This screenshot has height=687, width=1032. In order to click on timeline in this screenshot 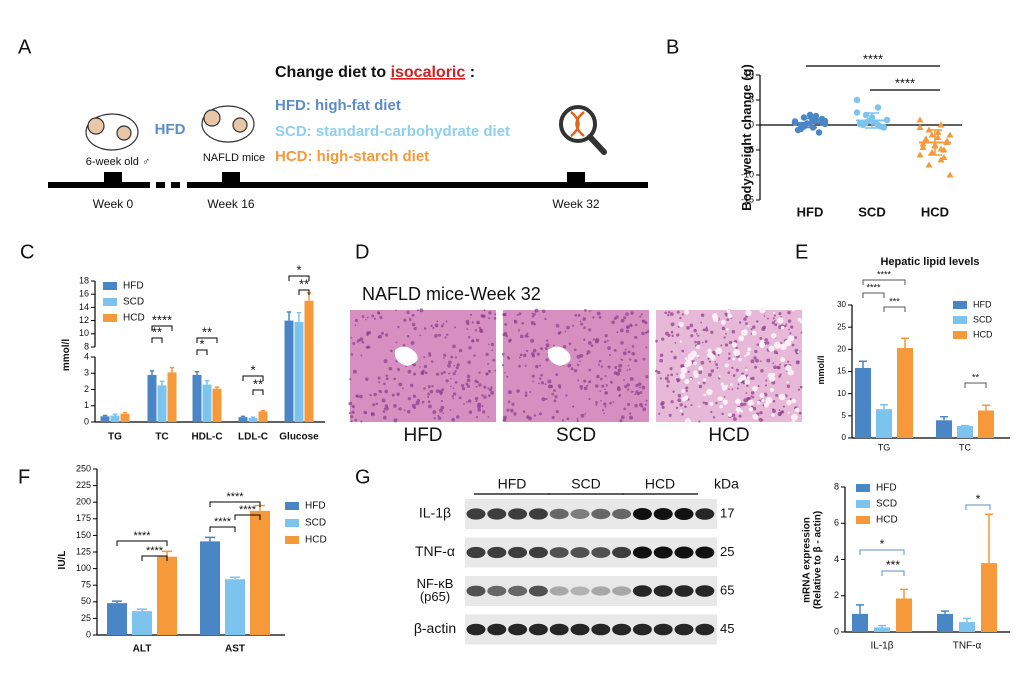, I will do `click(348, 180)`.